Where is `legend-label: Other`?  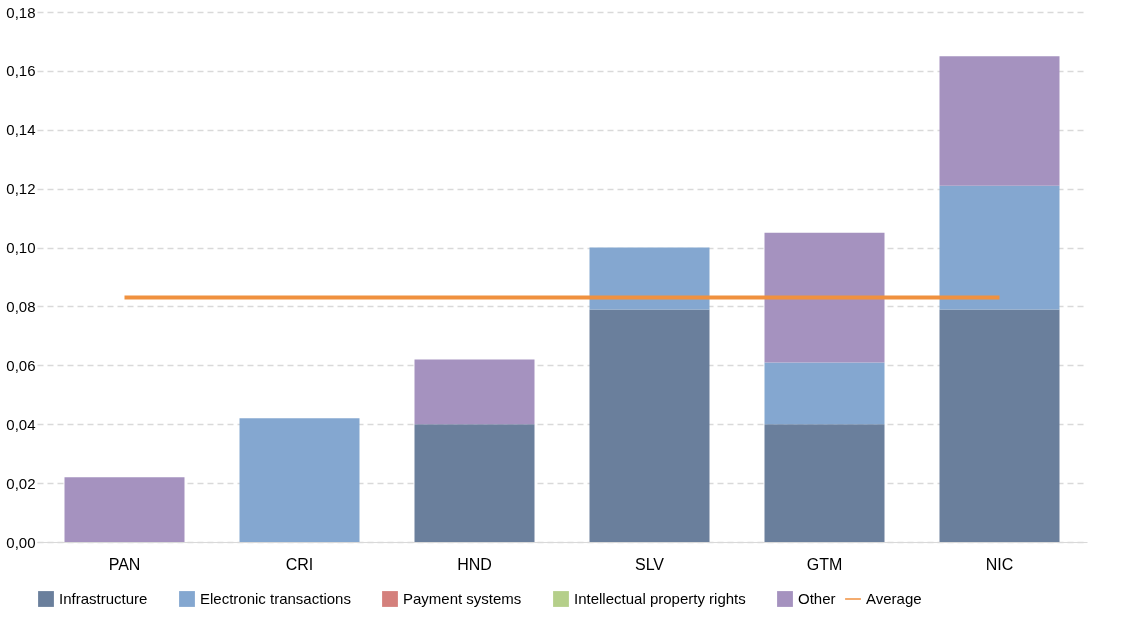 legend-label: Other is located at coordinates (817, 598).